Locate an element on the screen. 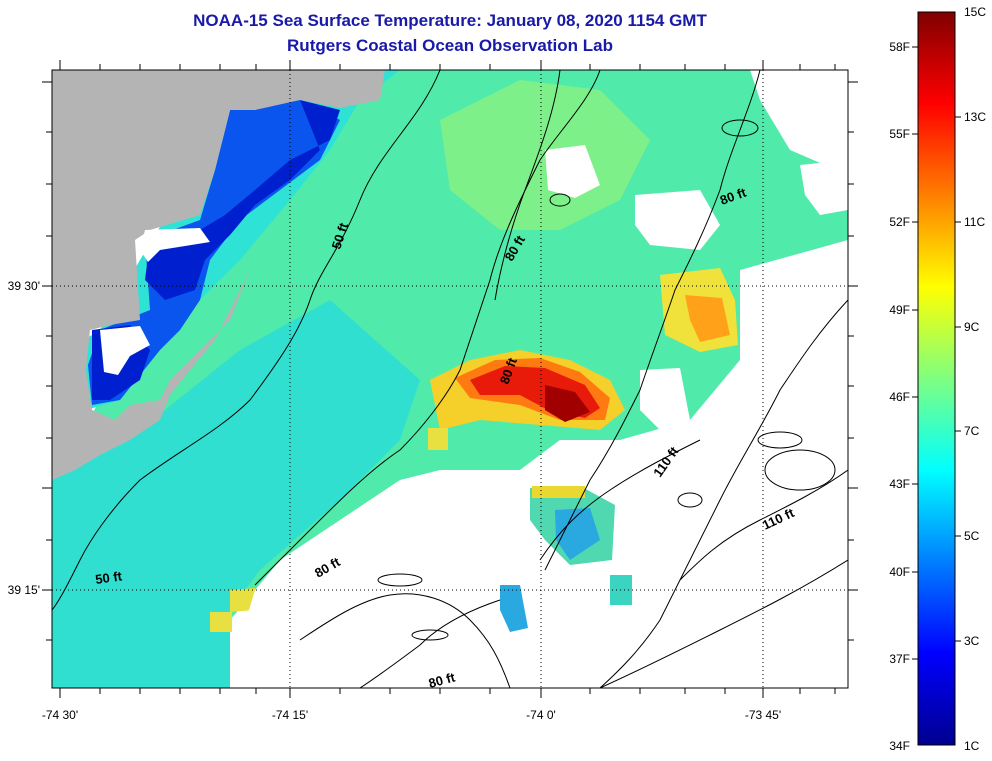 Image resolution: width=992 pixels, height=761 pixels. cold-water-inner is located at coordinates (242, 200).